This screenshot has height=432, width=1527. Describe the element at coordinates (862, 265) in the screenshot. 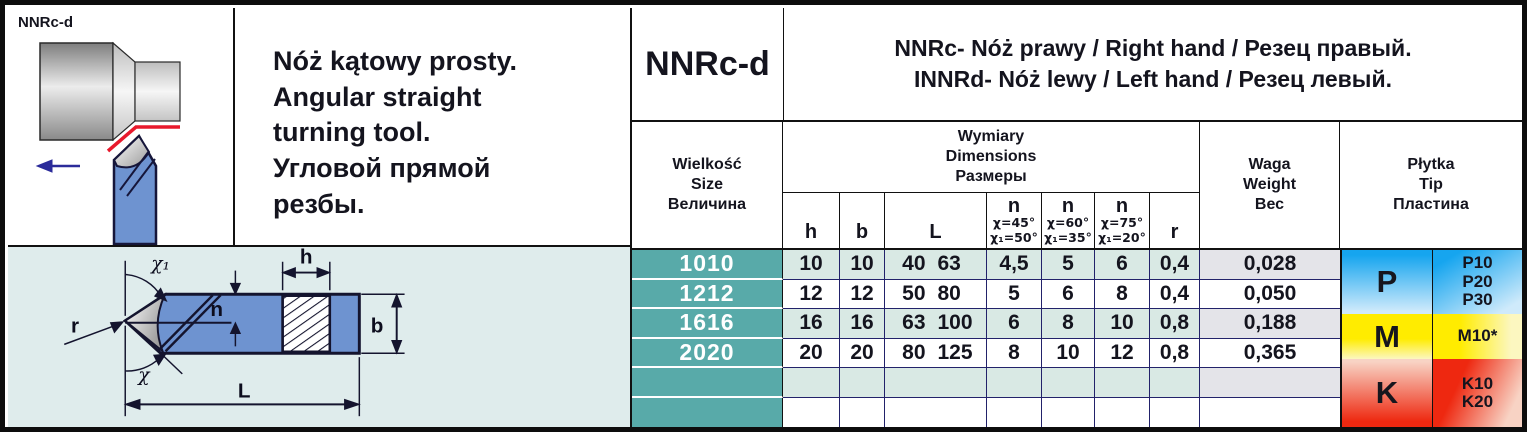

I see `b-cell: 10` at that location.